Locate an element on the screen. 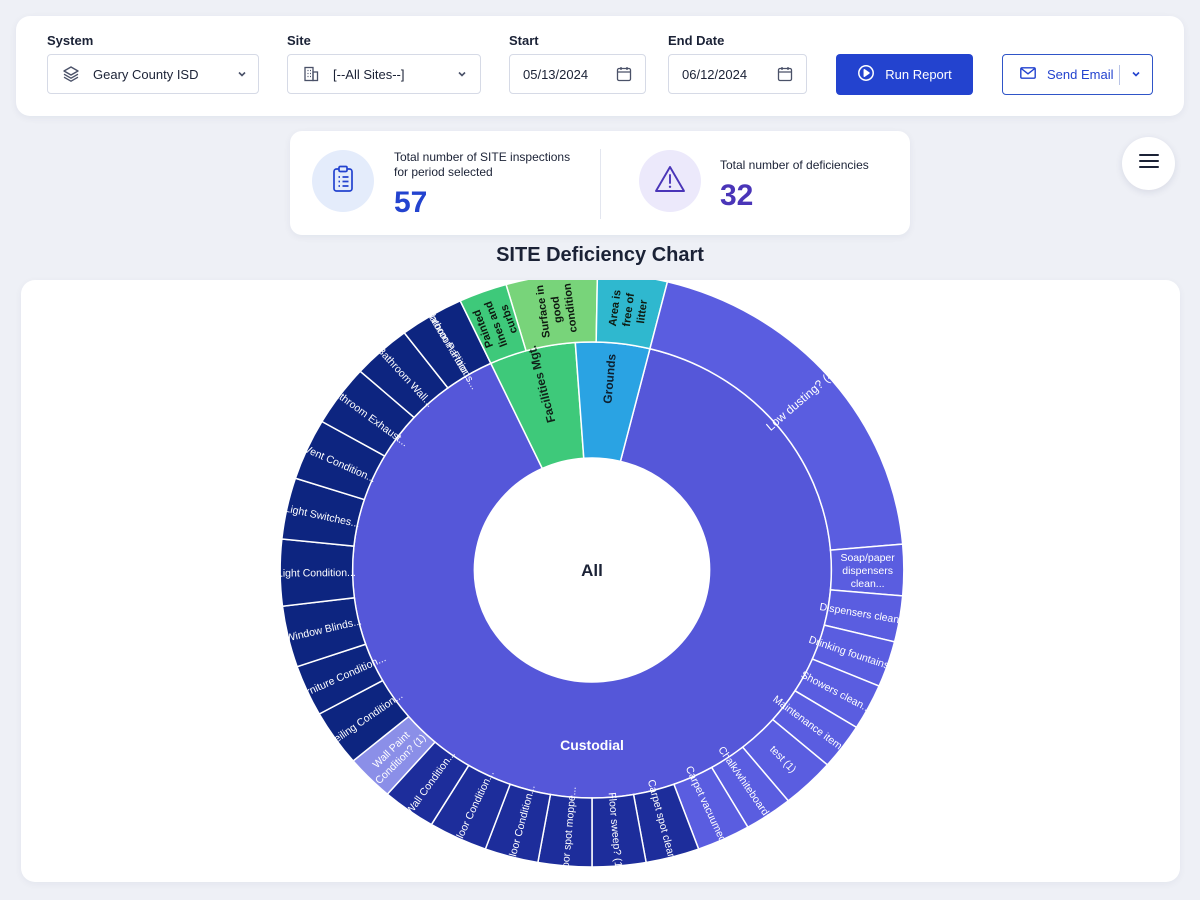 This screenshot has width=1200, height=900. send-email-button: Send Email is located at coordinates (1077, 74).